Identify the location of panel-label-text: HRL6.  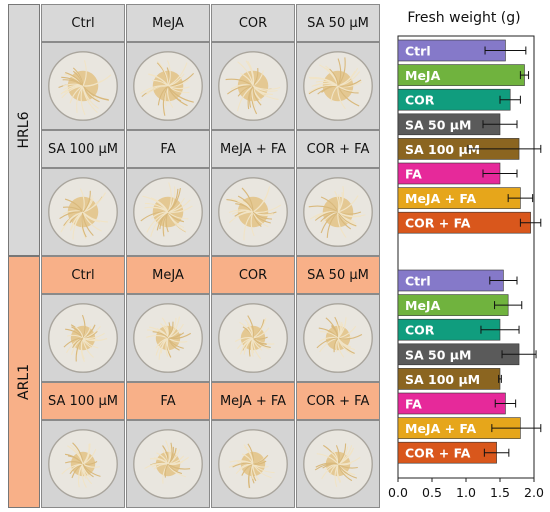
(24, 130).